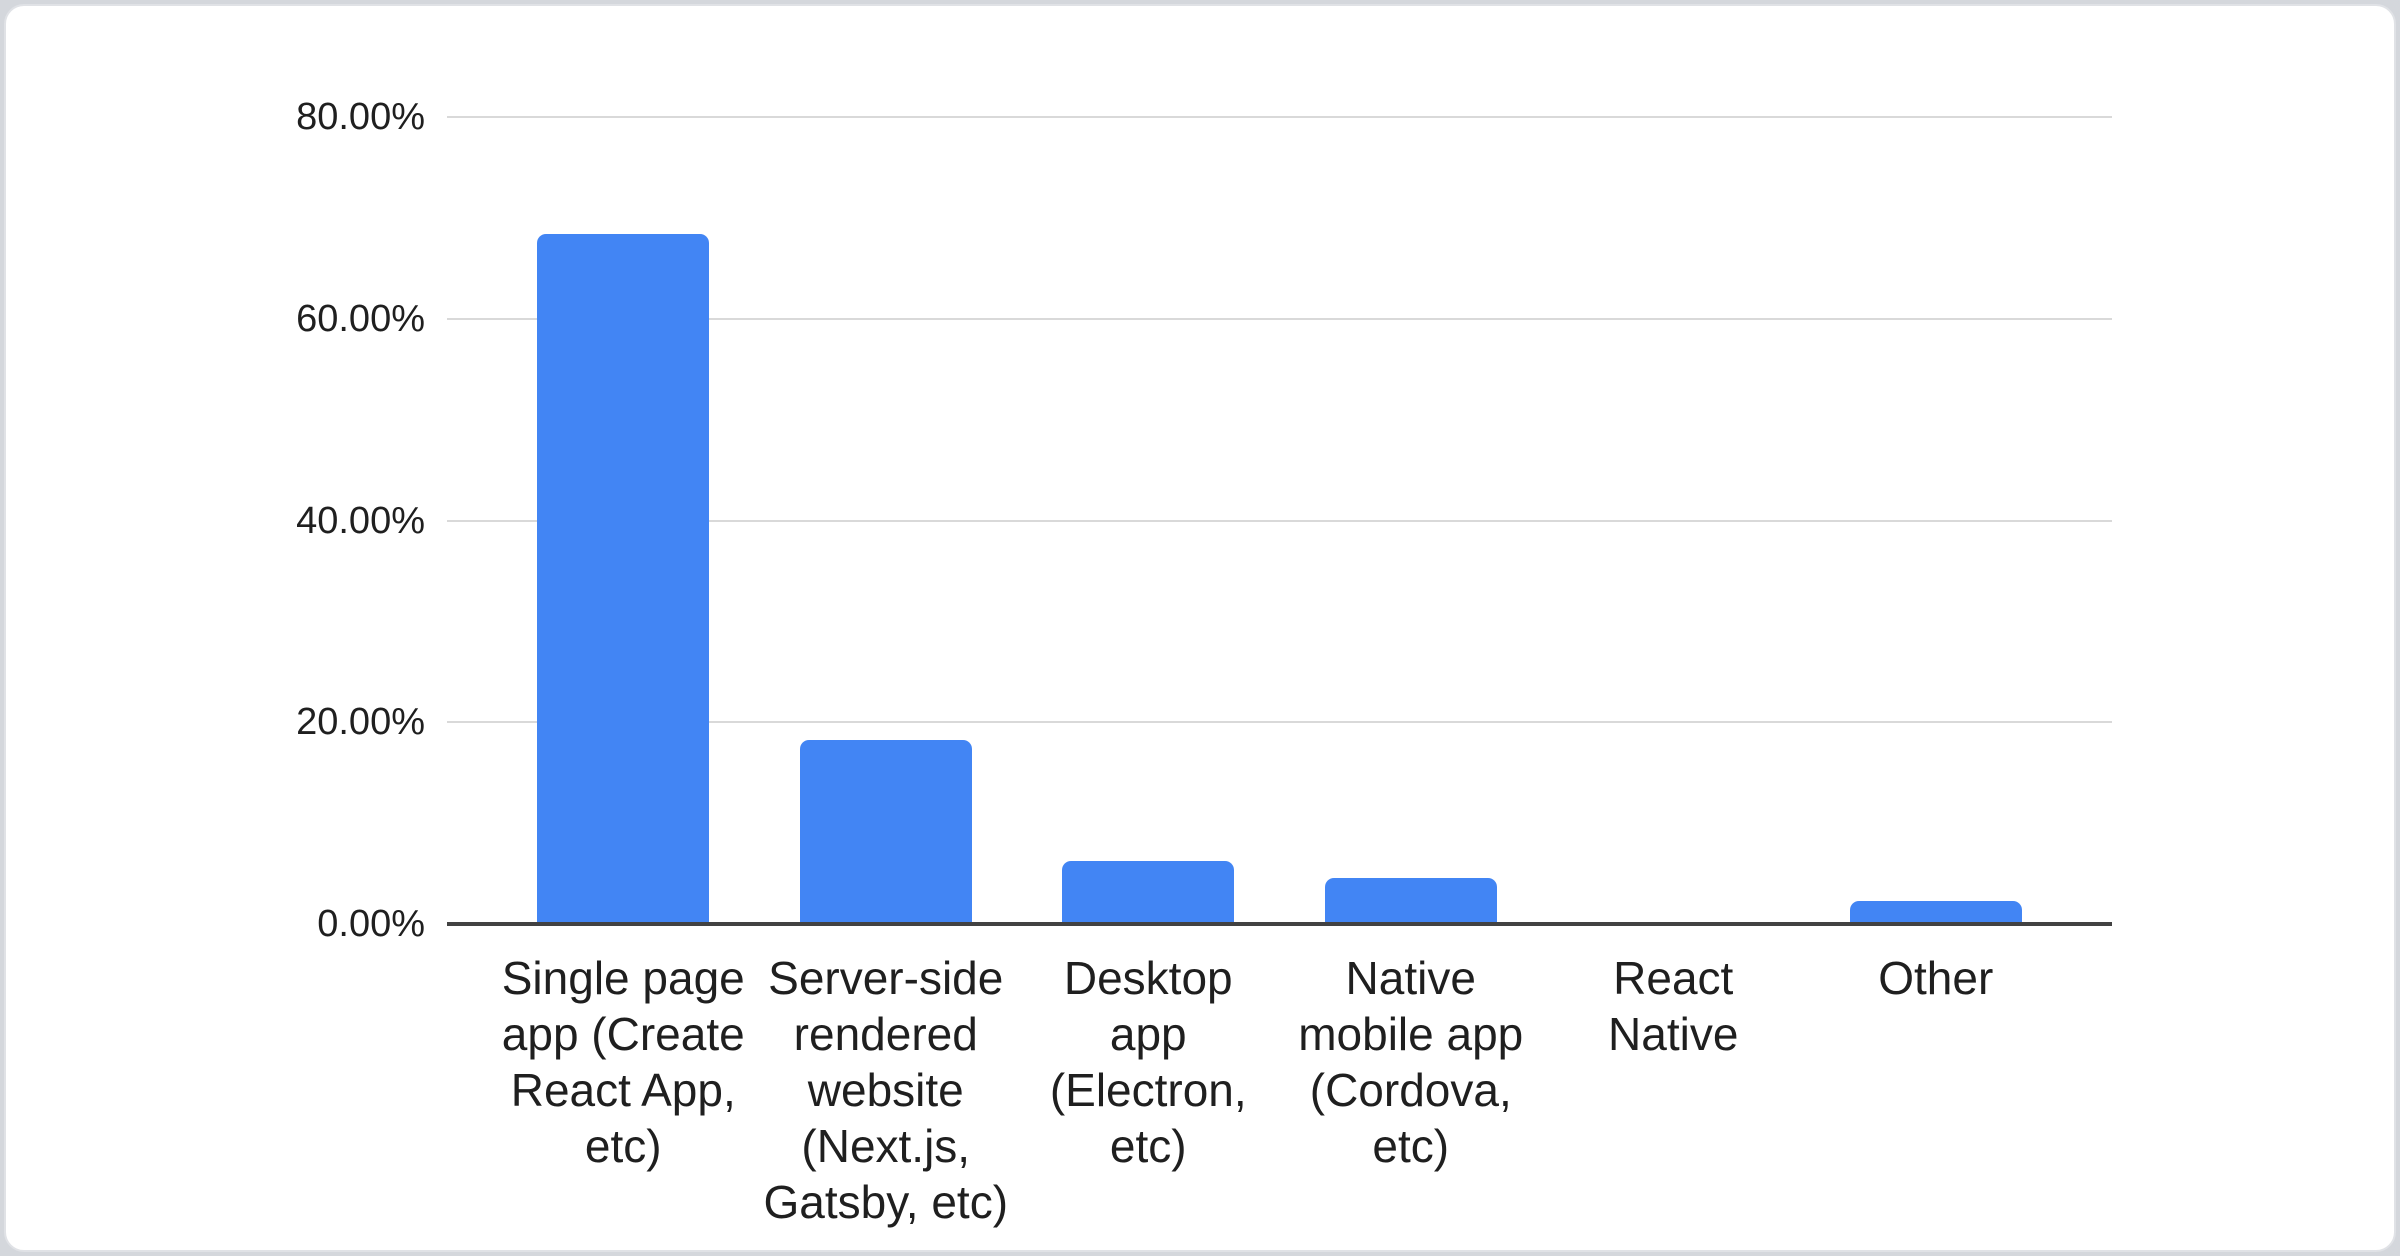  Describe the element at coordinates (1936, 1090) in the screenshot. I see `x-category-label: Other` at that location.